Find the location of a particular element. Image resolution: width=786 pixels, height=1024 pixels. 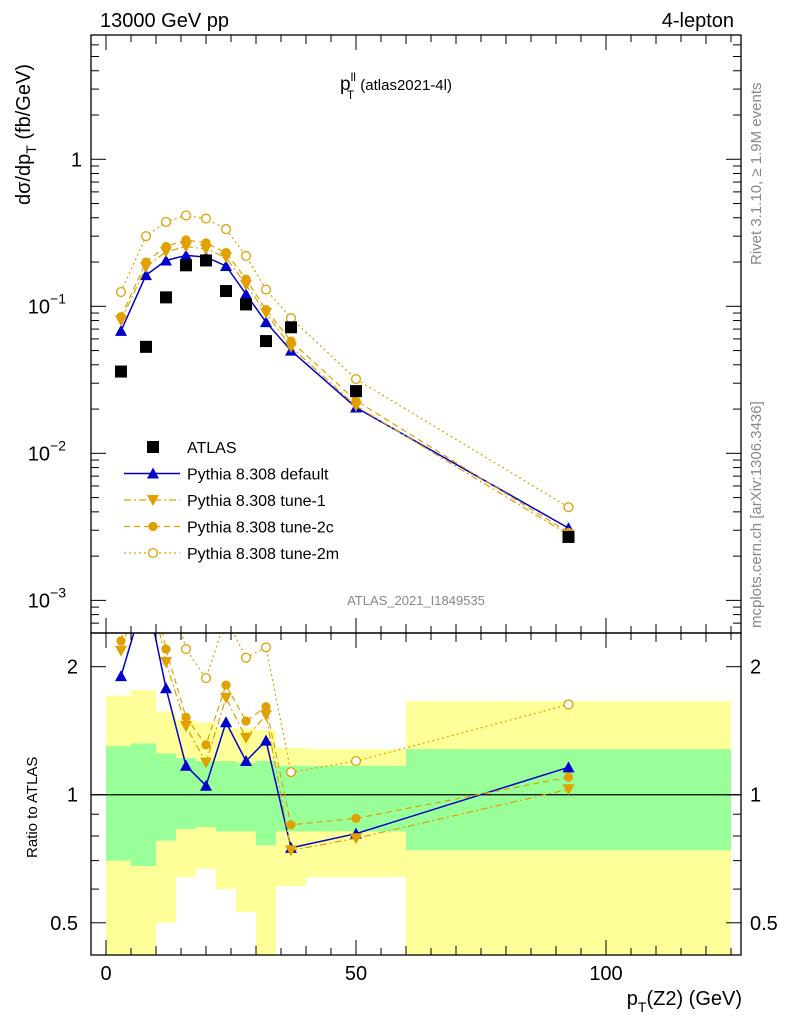

top-ylabel: dσ/dpT (fb/GeV) is located at coordinates (26, 134).